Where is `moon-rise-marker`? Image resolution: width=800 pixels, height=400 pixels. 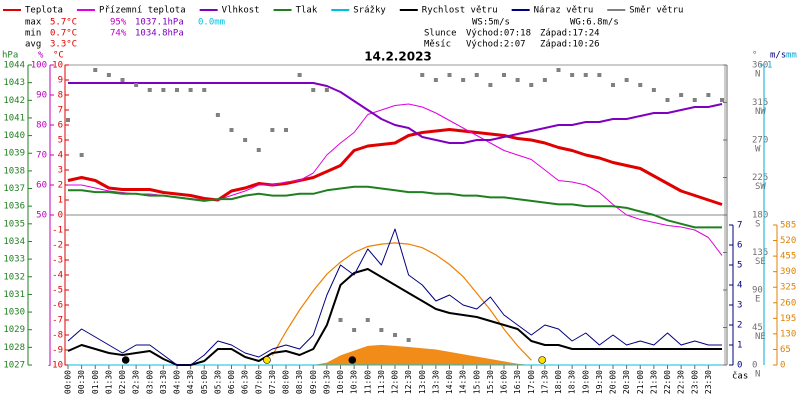 moon-rise-marker is located at coordinates (125, 360).